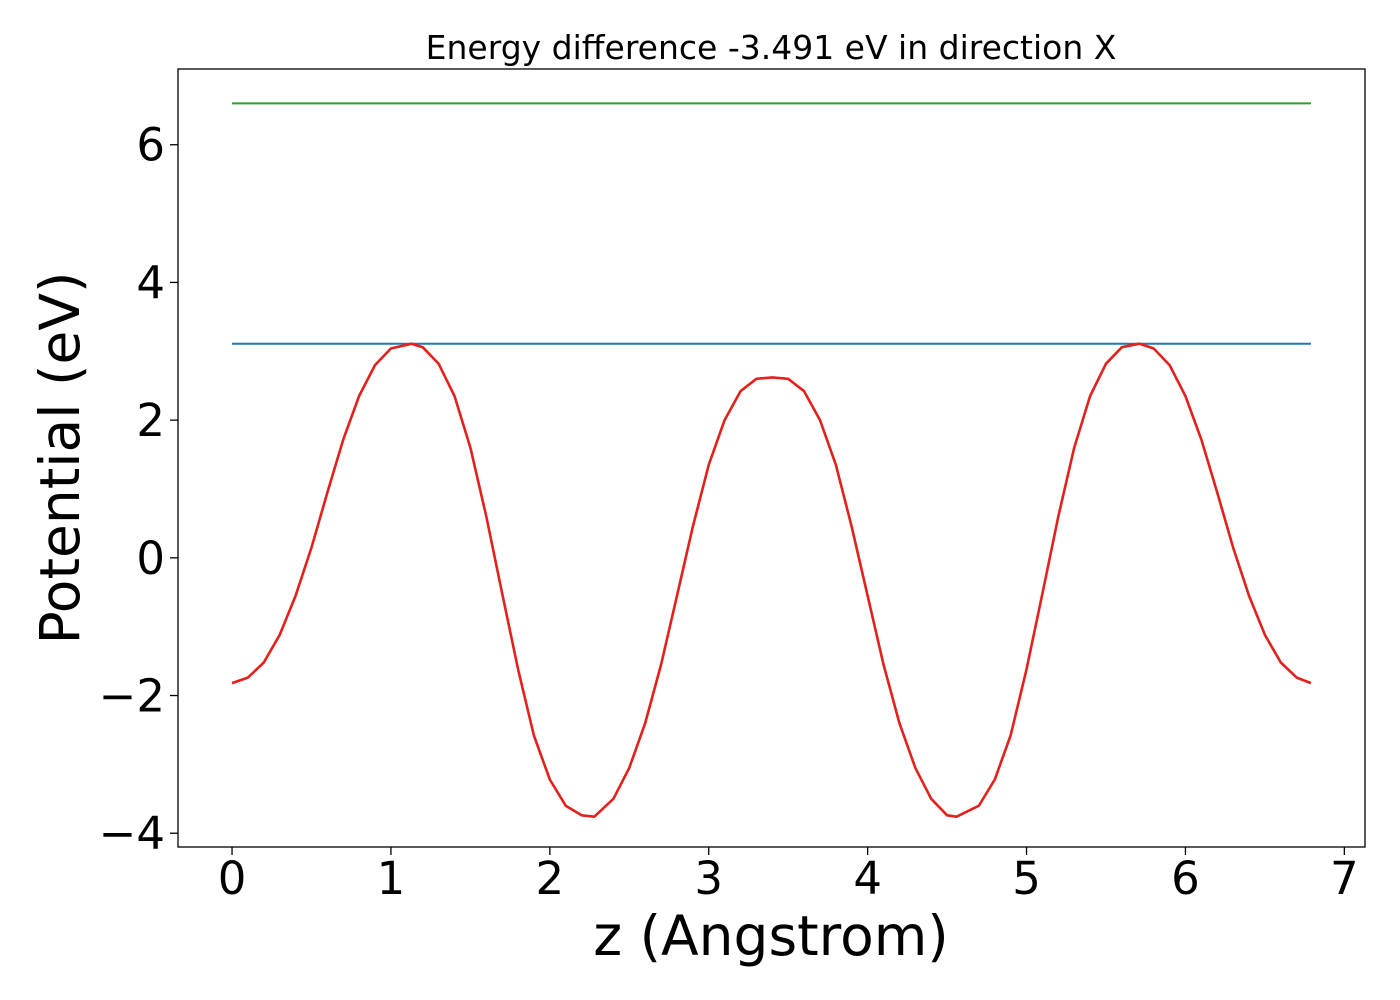 This screenshot has width=1400, height=1000. What do you see at coordinates (867, 878) in the screenshot?
I see `x-tick-label: 4` at bounding box center [867, 878].